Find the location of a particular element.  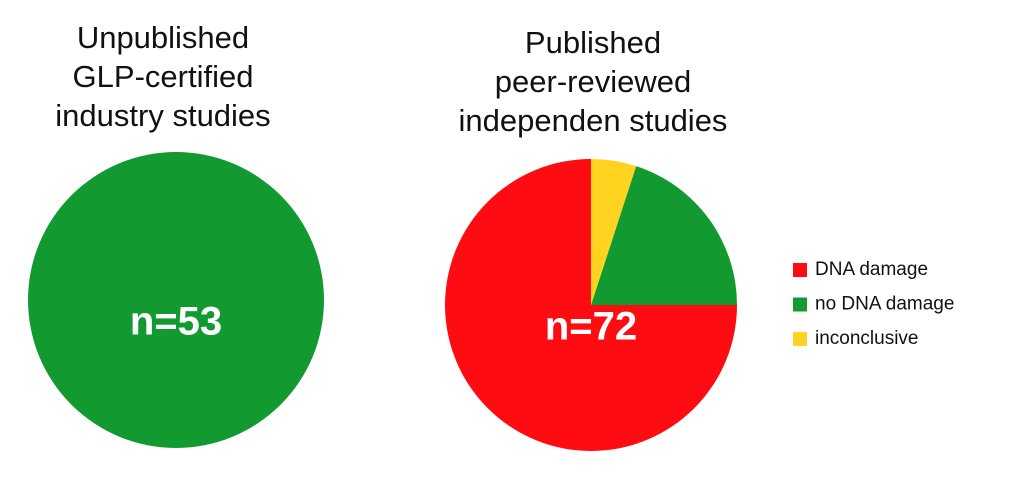

chart-title: industry studies is located at coordinates (162, 115).